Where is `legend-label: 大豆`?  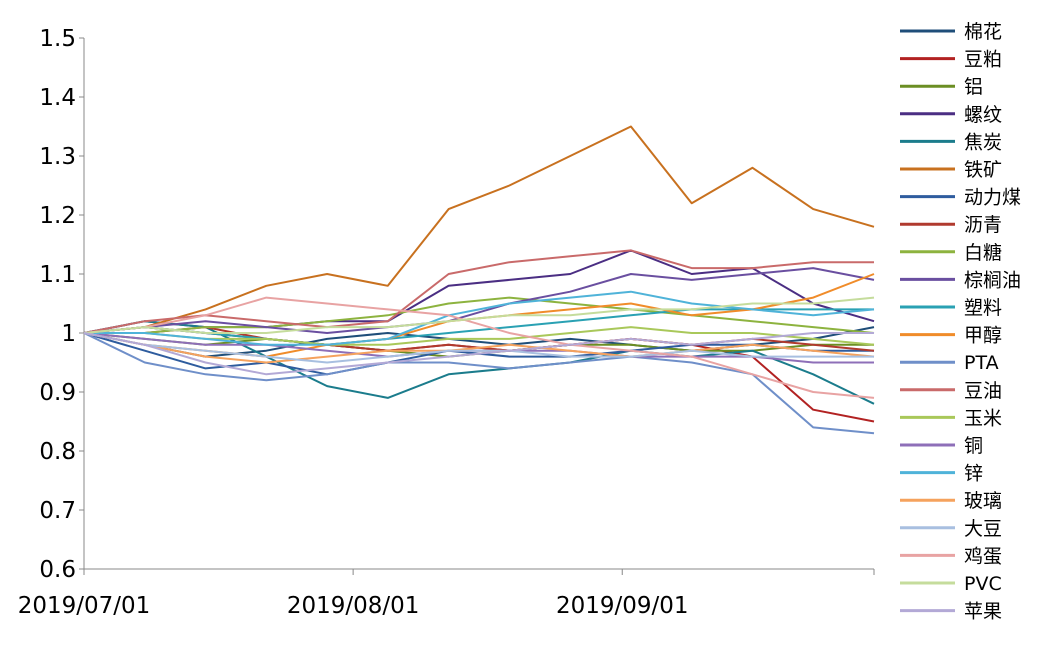 legend-label: 大豆 is located at coordinates (983, 529).